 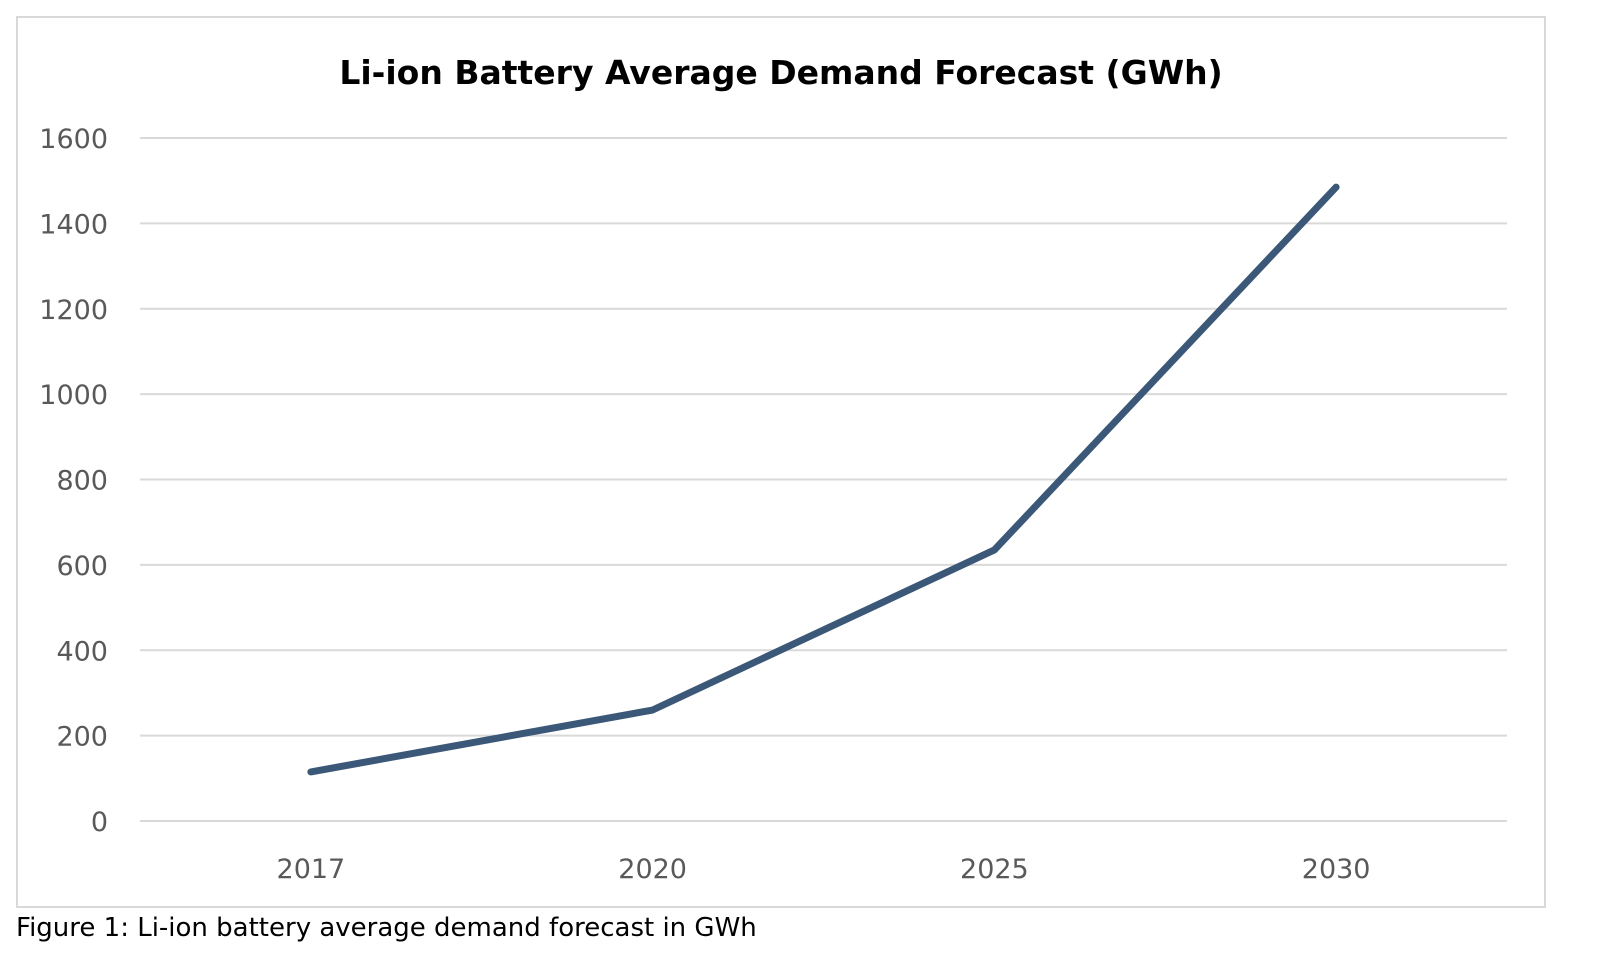 I want to click on y-tick-label: 200, so click(x=82, y=737).